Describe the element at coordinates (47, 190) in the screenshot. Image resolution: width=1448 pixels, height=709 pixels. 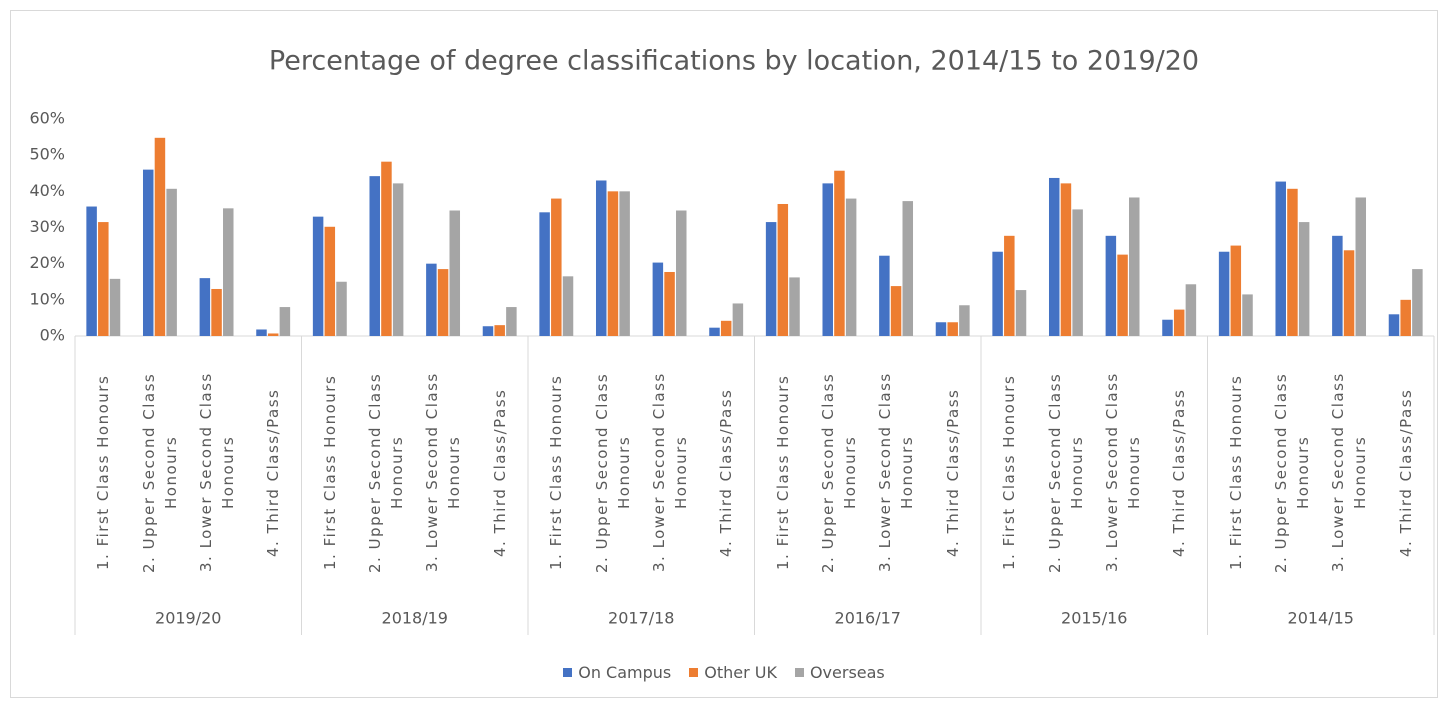
I see `y-tick-label: 40%` at that location.